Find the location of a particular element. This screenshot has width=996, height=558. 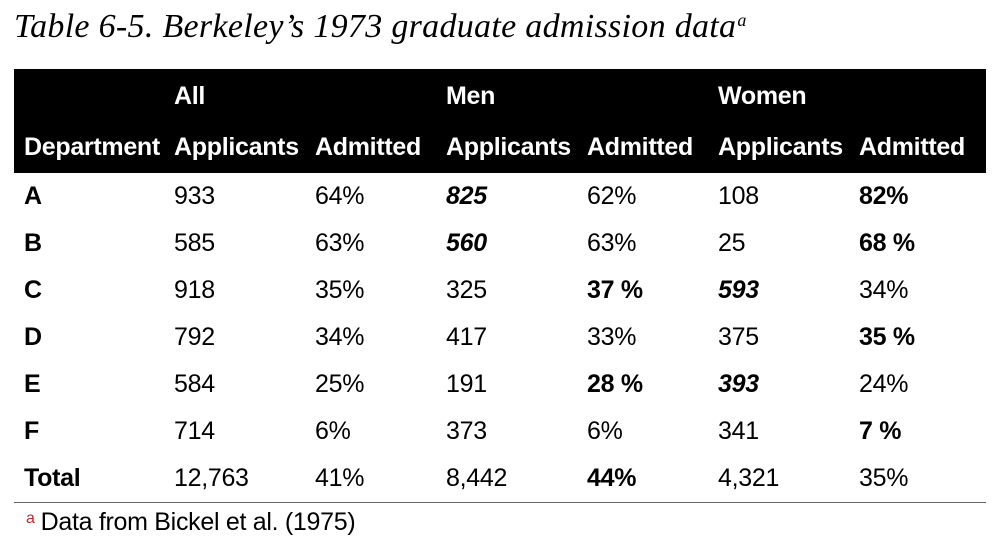

women-applicants-cell: 393 is located at coordinates (738, 384).